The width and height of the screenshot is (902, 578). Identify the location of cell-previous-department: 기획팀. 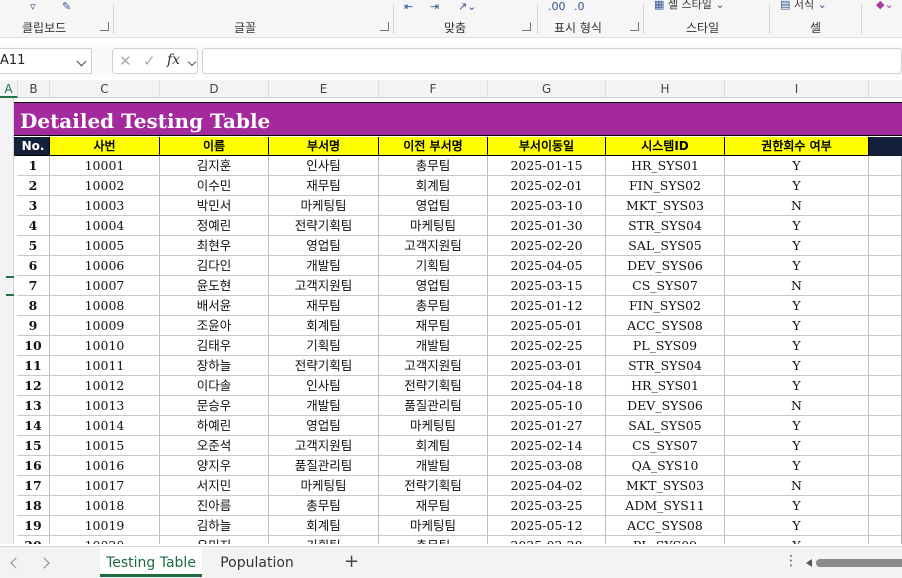
(433, 266).